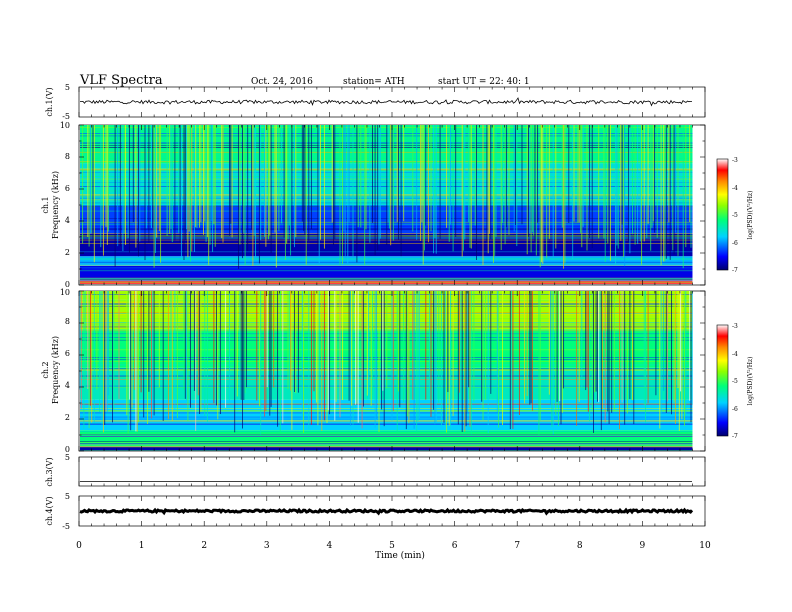  What do you see at coordinates (67, 385) in the screenshot?
I see `ch2-spec-ytick-4: 4` at bounding box center [67, 385].